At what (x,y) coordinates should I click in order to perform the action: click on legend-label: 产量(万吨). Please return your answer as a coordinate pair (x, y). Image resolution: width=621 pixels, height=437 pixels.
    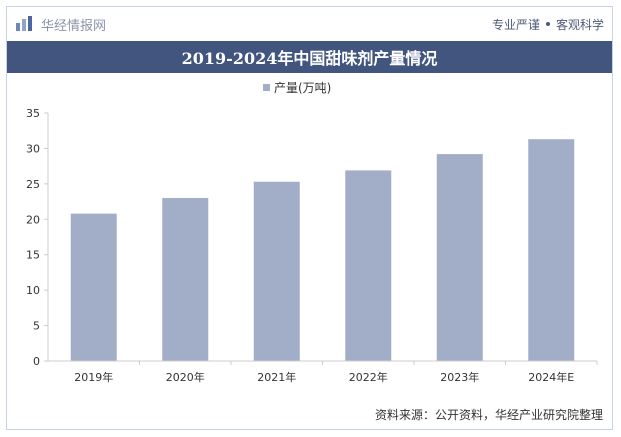
    Looking at the image, I should click on (303, 88).